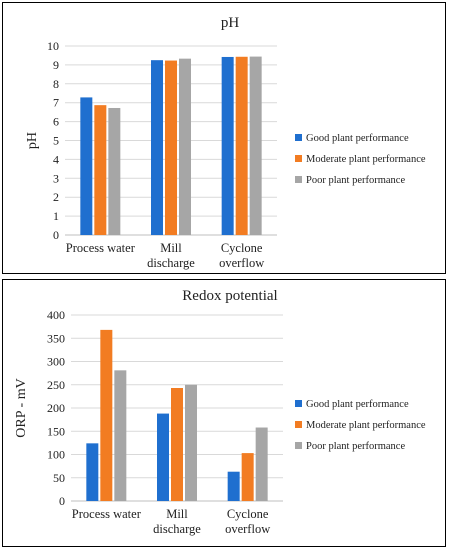 This screenshot has width=450, height=550. I want to click on y-tick-label: 10, so click(53, 46).